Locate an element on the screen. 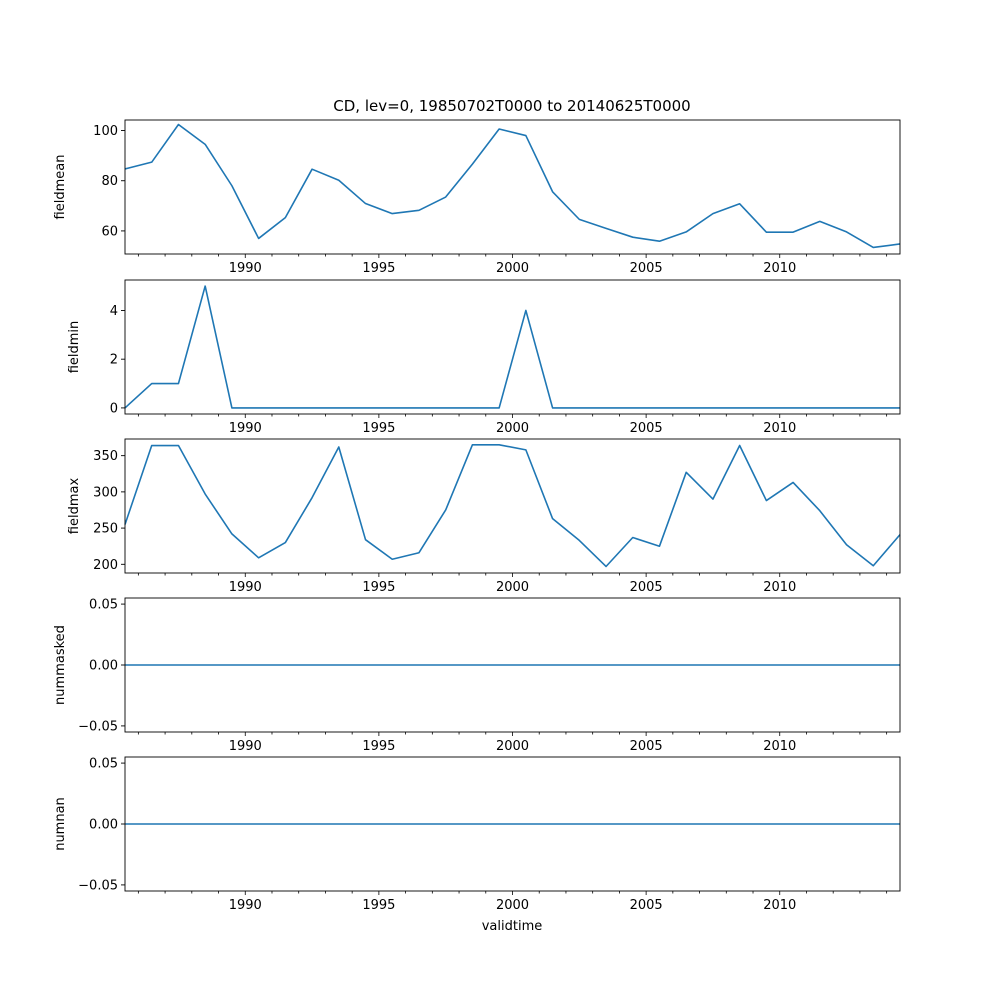 This screenshot has height=1000, width=1000. y-axis-label-fieldmean: fieldmean is located at coordinates (60, 187).